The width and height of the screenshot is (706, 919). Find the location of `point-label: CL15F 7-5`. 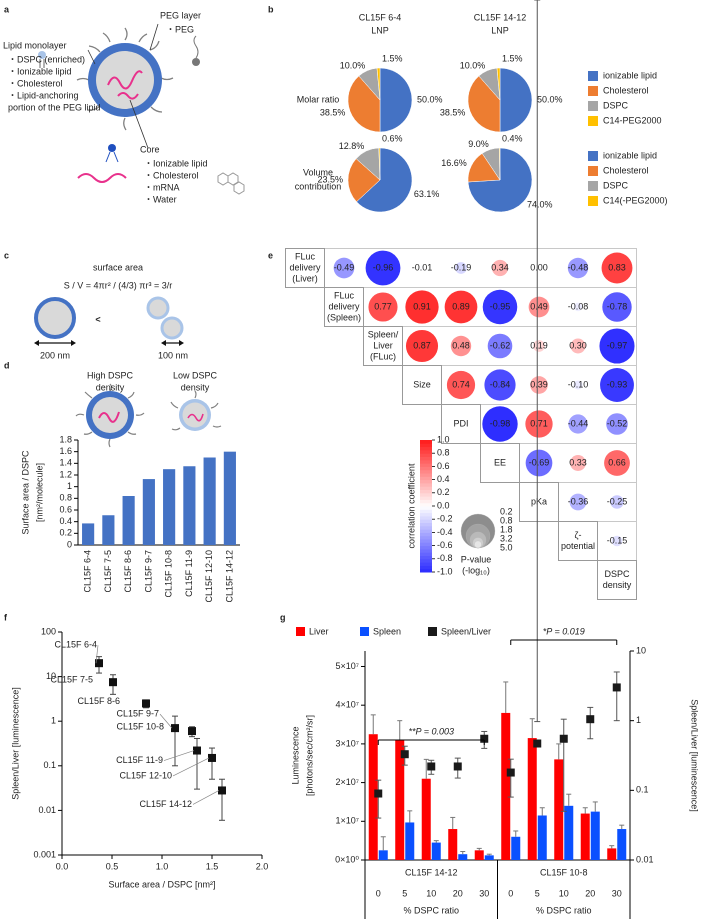

point-label: CL15F 7-5 is located at coordinates (71, 680).